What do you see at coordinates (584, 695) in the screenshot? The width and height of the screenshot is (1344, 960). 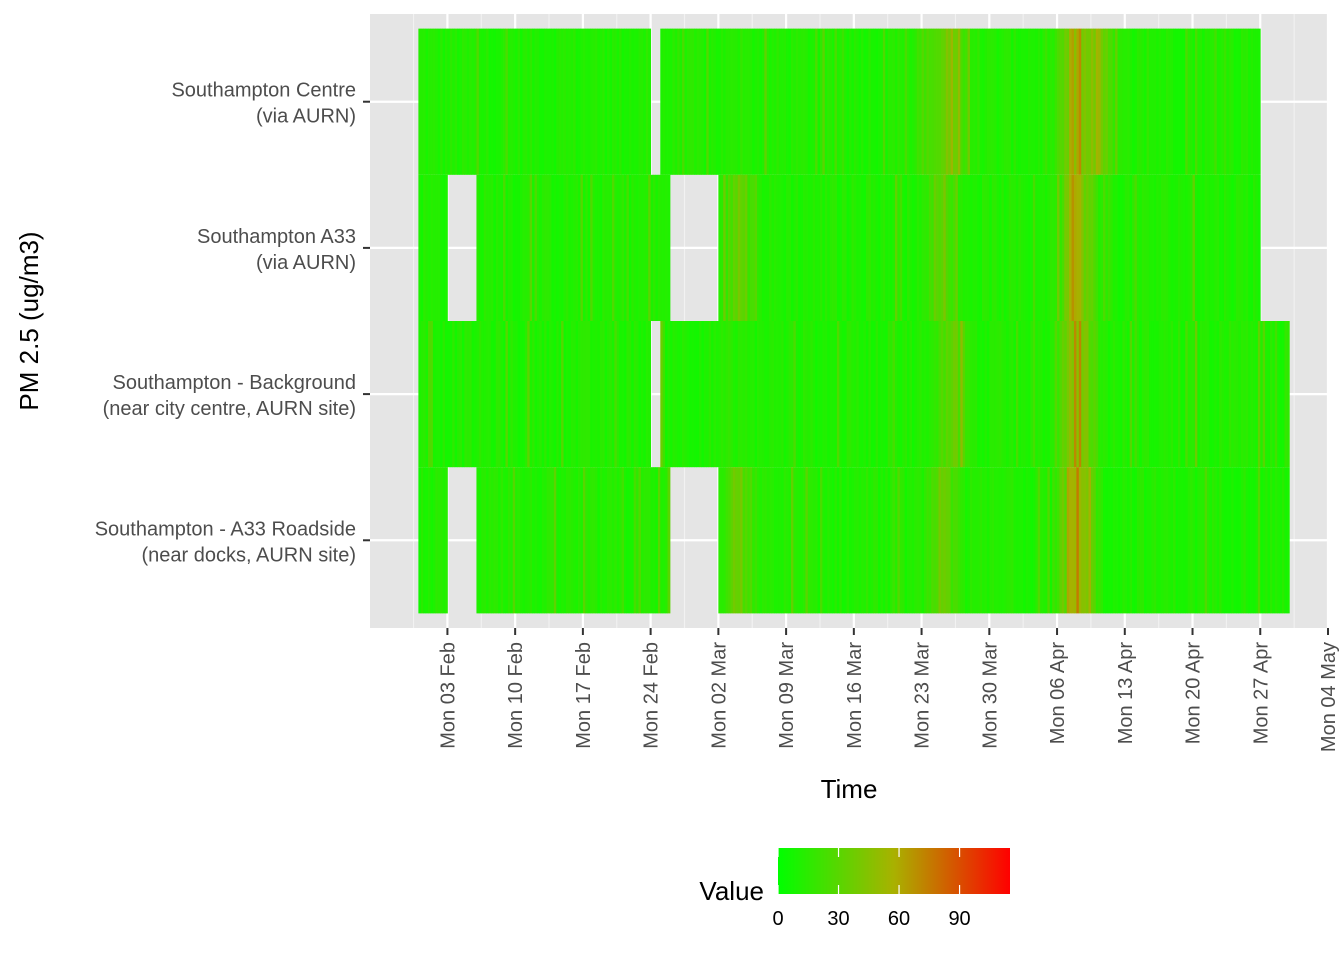 I see `x-tick-label: Mon 17 Feb` at bounding box center [584, 695].